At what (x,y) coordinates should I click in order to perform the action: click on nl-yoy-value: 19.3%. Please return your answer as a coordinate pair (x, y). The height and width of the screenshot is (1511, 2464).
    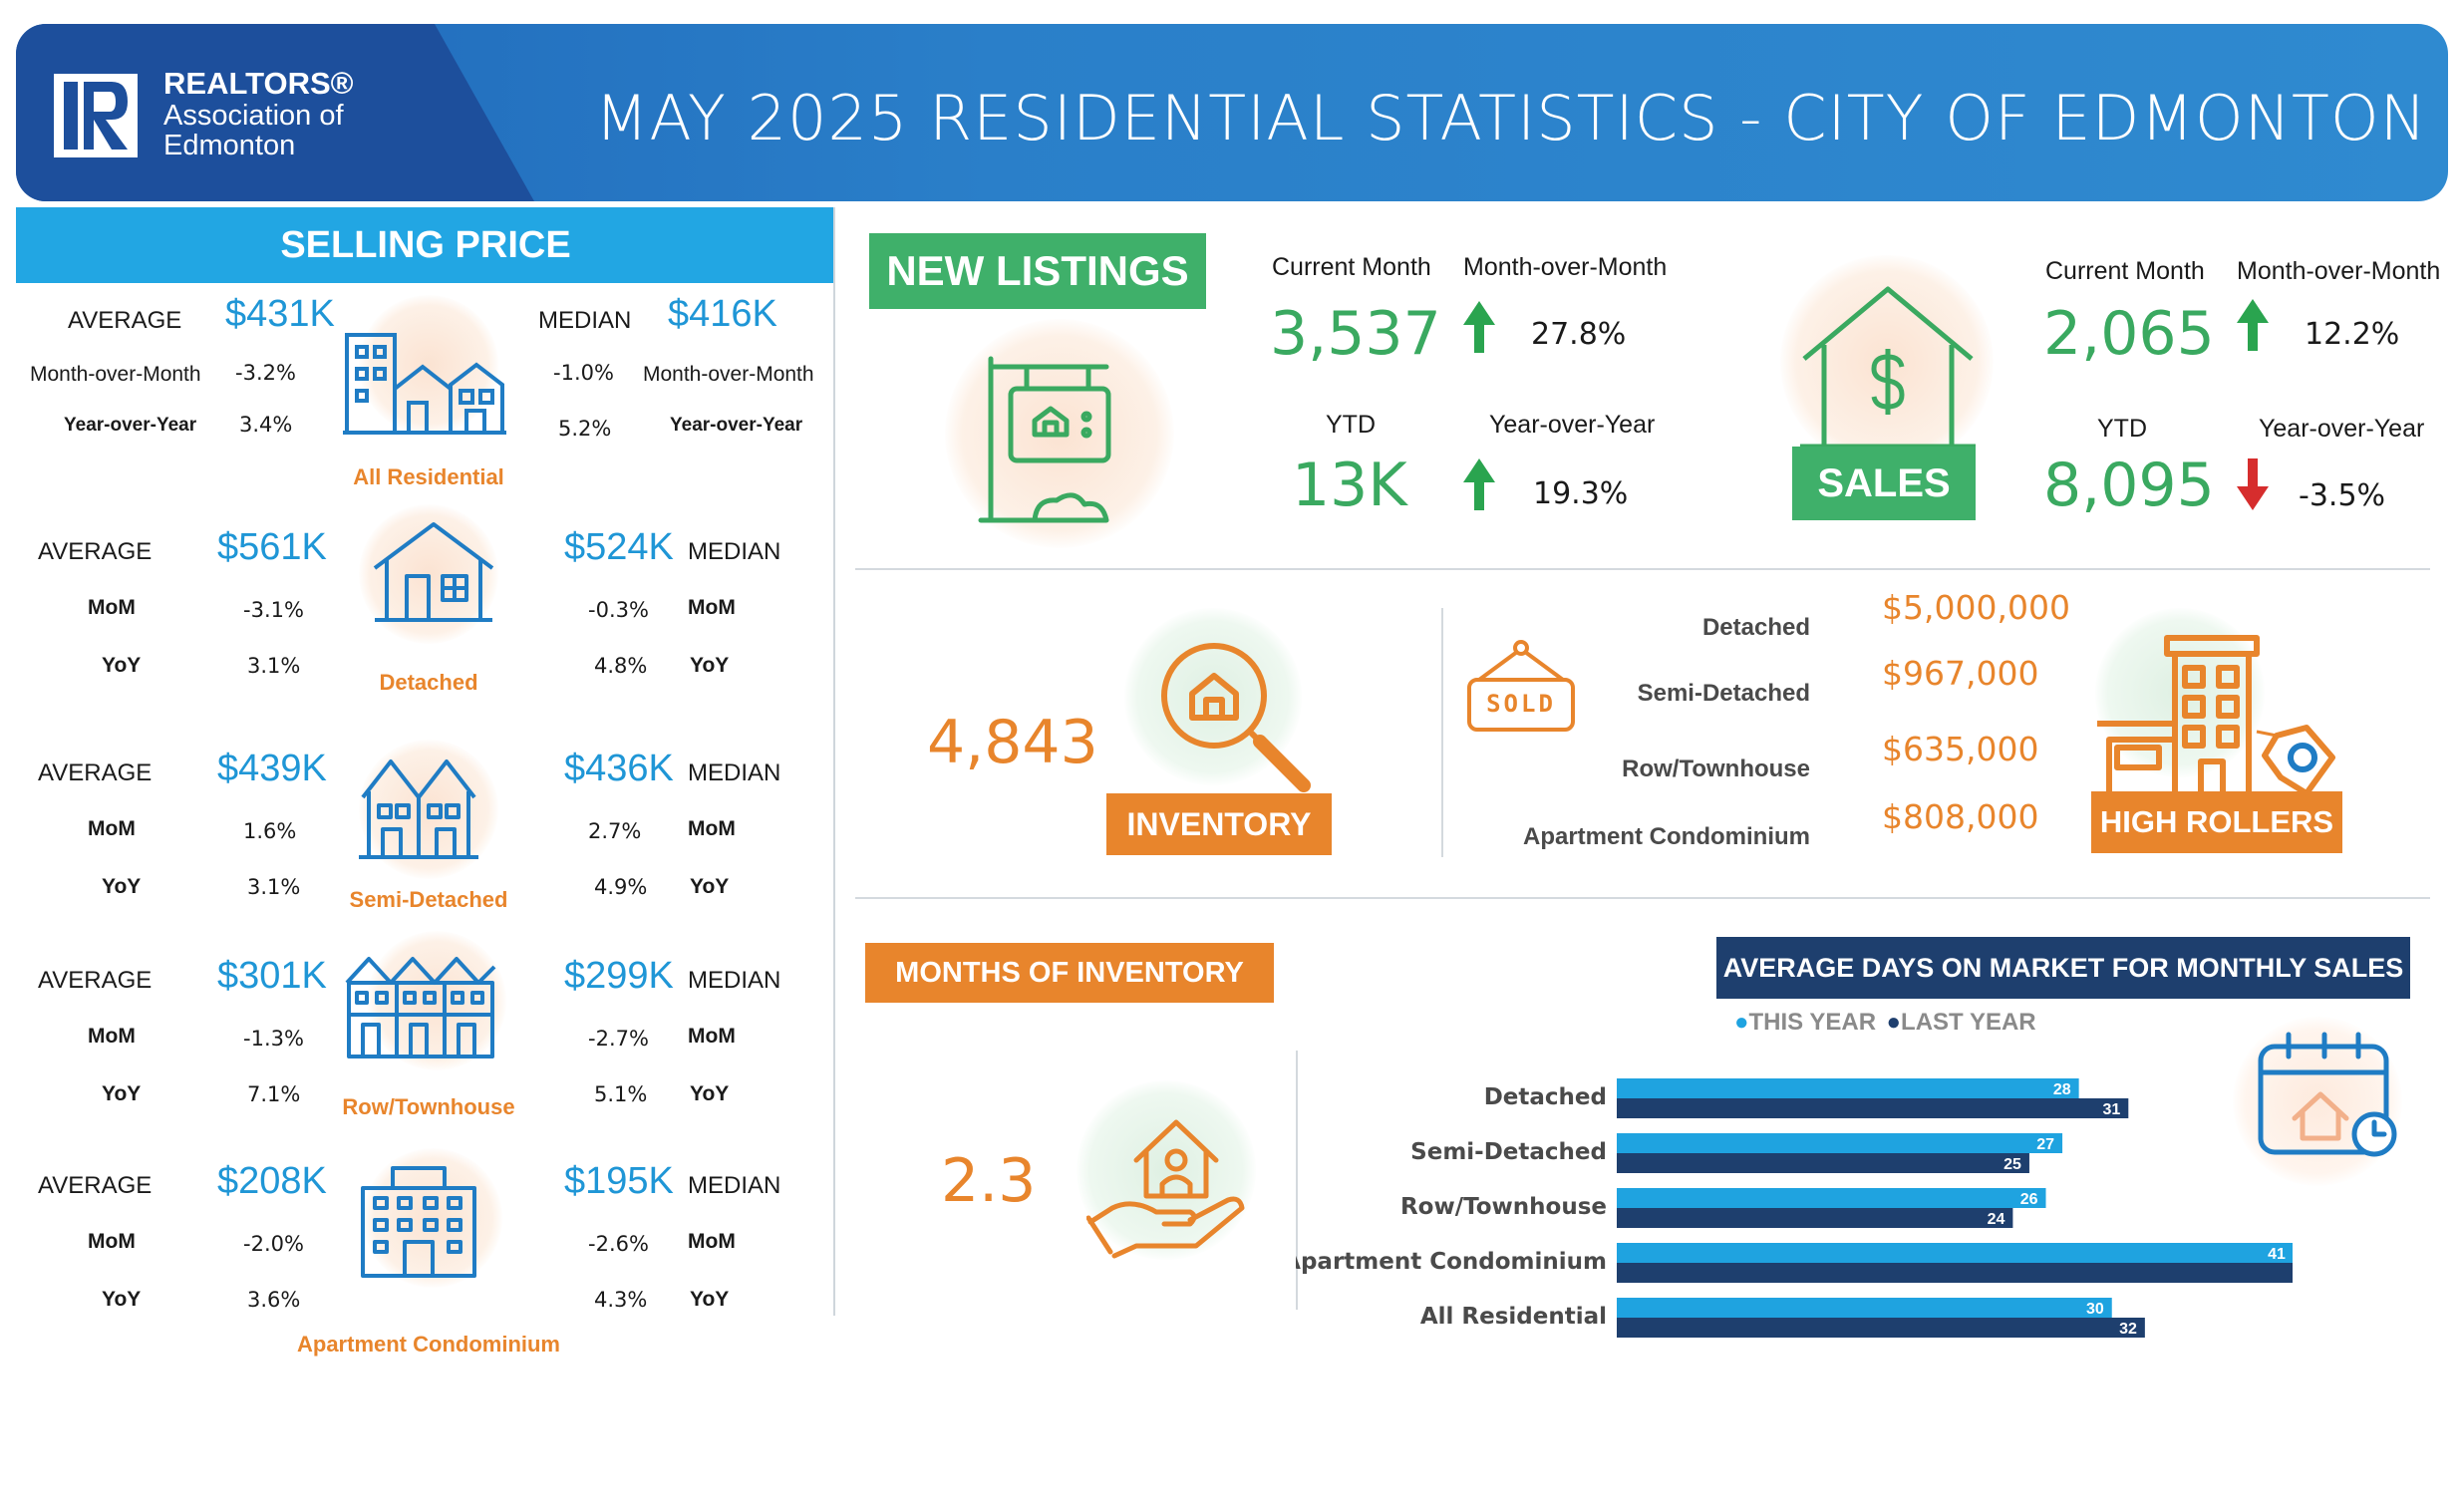
    Looking at the image, I should click on (1581, 493).